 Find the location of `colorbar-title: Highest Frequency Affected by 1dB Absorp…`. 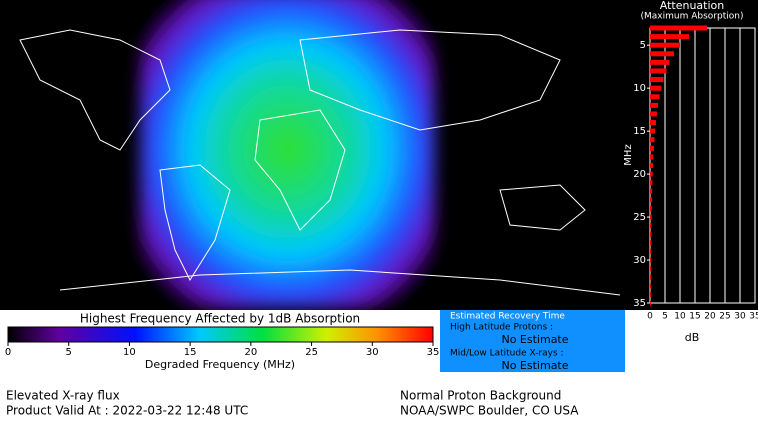

colorbar-title: Highest Frequency Affected by 1dB Absorp… is located at coordinates (220, 319).